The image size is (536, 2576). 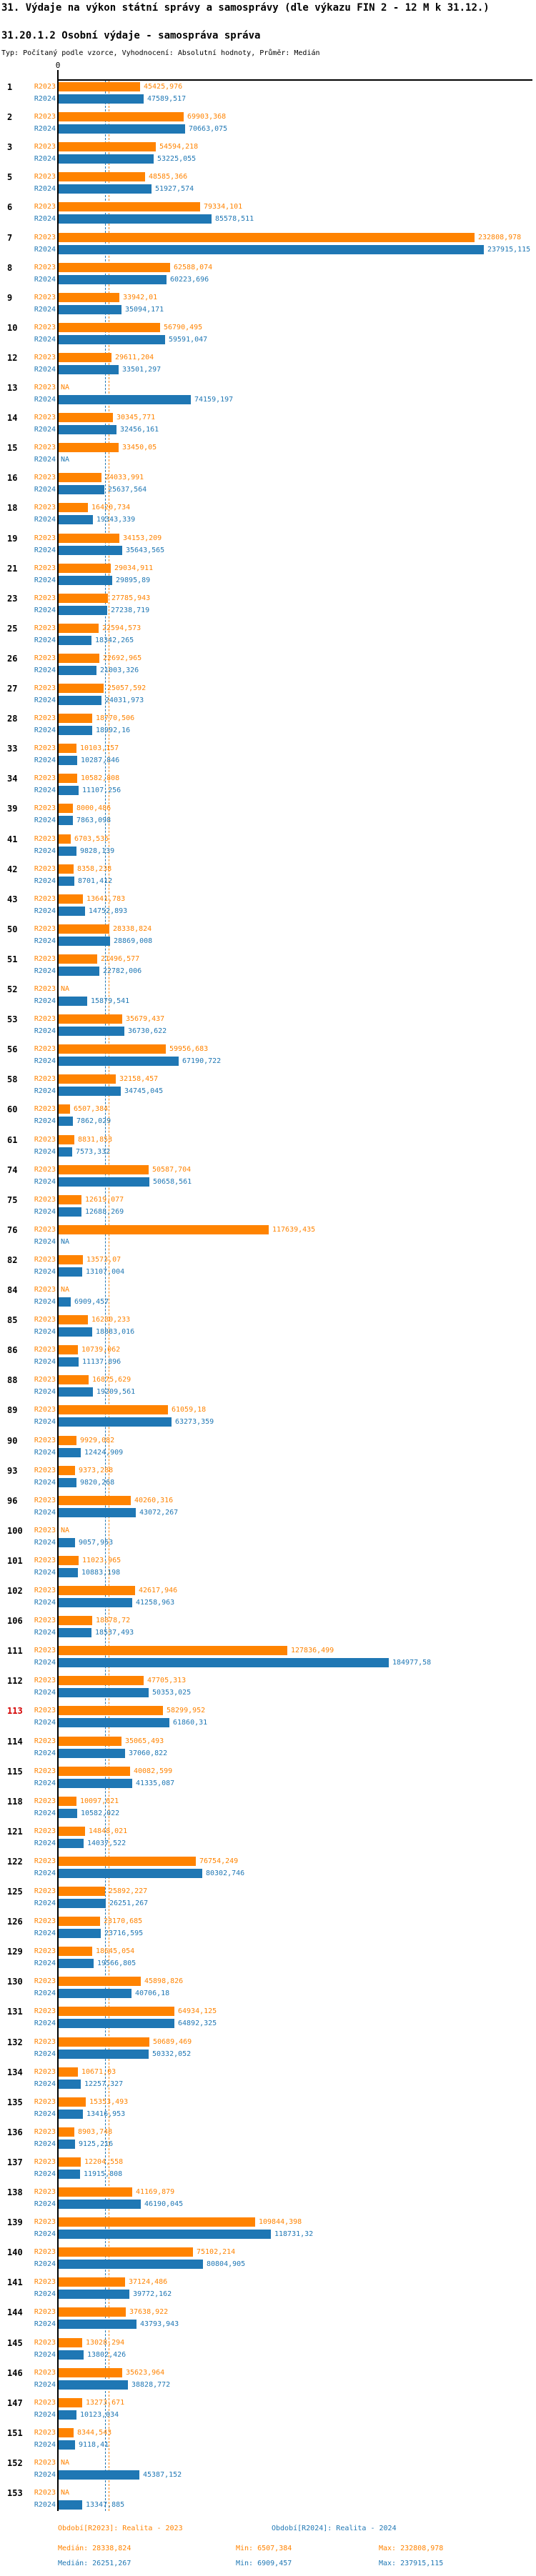 I want to click on value-label-r2024: 6909,457, so click(x=91, y=1302).